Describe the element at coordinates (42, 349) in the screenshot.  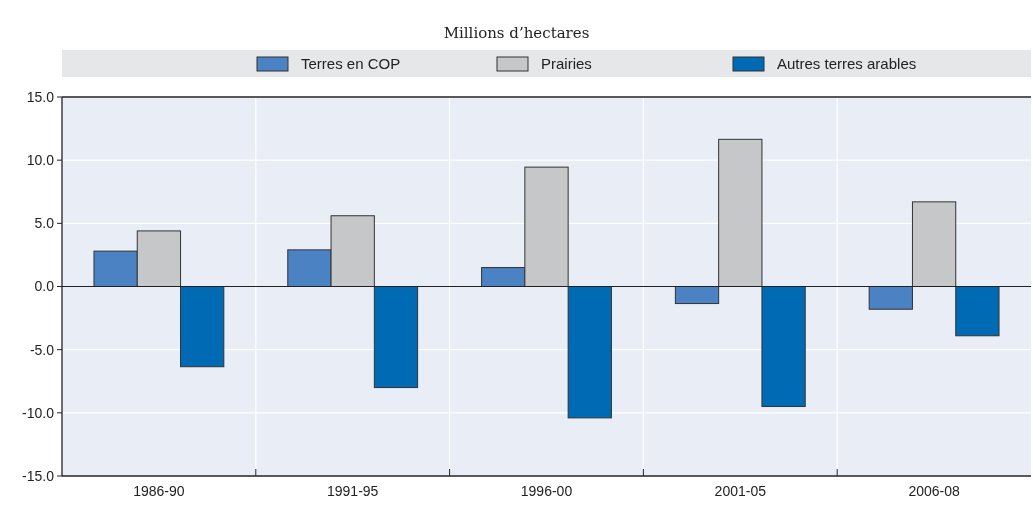
I see `y-tick-label: -5.0` at that location.